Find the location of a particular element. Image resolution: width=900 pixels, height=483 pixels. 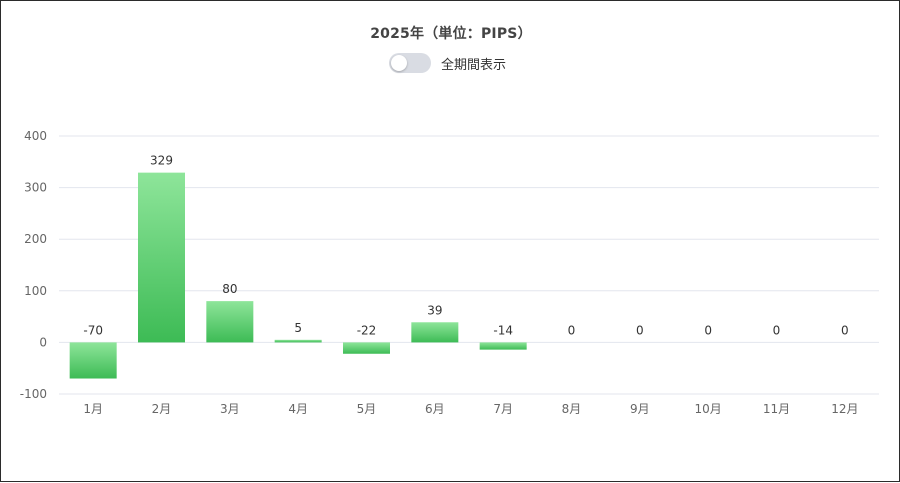

chart-title: 2025年（単位：PIPS） is located at coordinates (451, 34).